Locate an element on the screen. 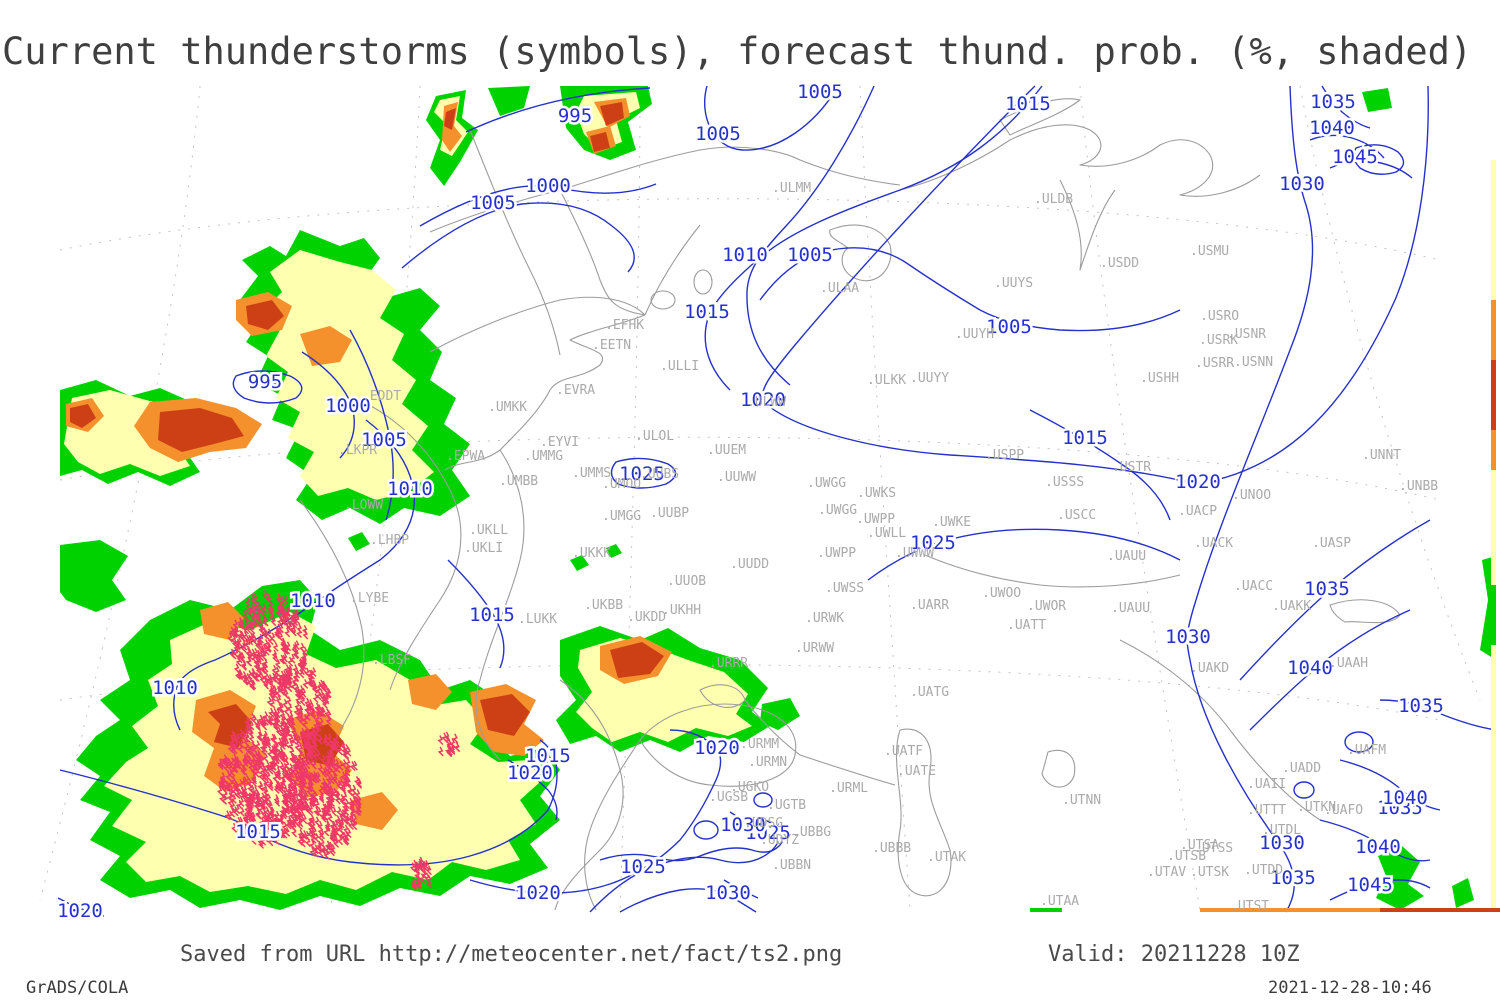 The height and width of the screenshot is (1000, 1500). station-id-label: .UACP is located at coordinates (1197, 511).